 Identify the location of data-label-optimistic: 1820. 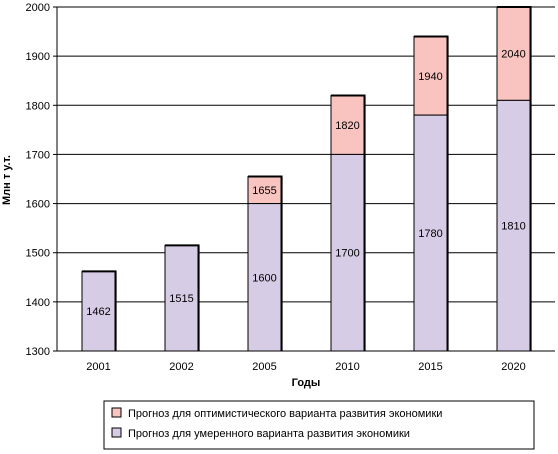
(347, 126).